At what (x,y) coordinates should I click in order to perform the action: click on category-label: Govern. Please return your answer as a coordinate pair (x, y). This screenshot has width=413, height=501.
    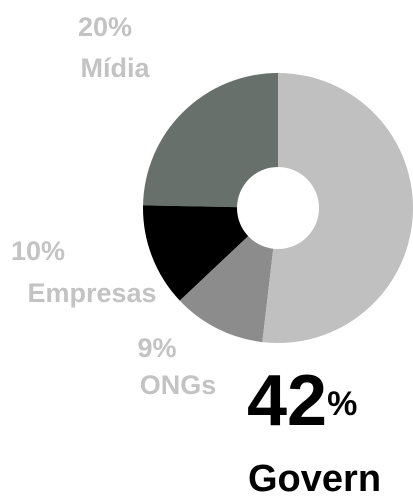
    Looking at the image, I should click on (314, 479).